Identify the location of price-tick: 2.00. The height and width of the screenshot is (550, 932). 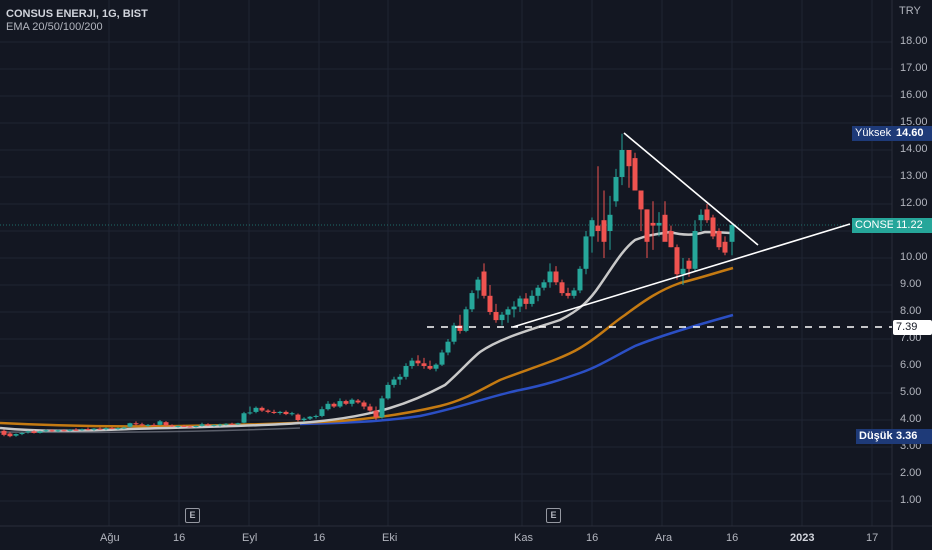
(911, 473).